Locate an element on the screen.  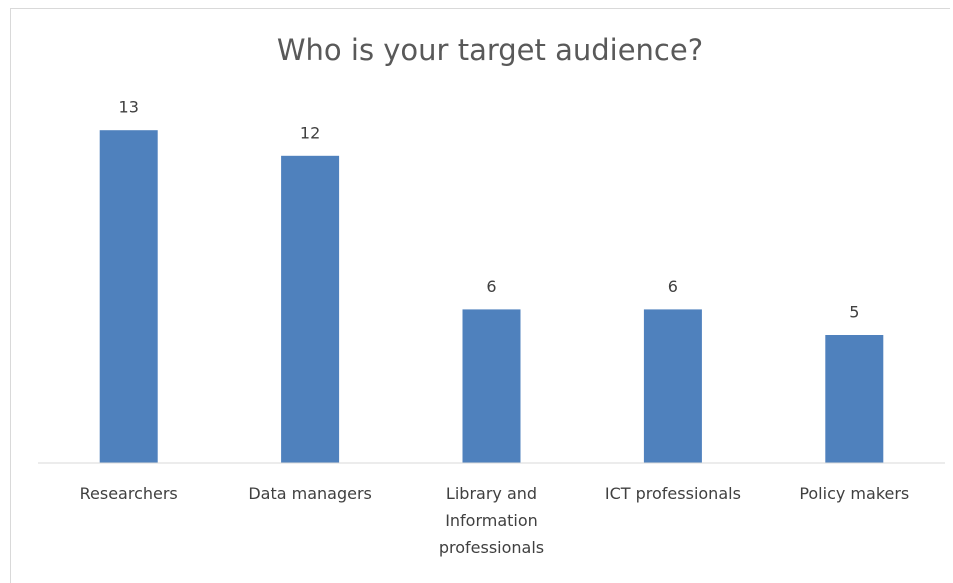
data-label: 13 is located at coordinates (129, 107).